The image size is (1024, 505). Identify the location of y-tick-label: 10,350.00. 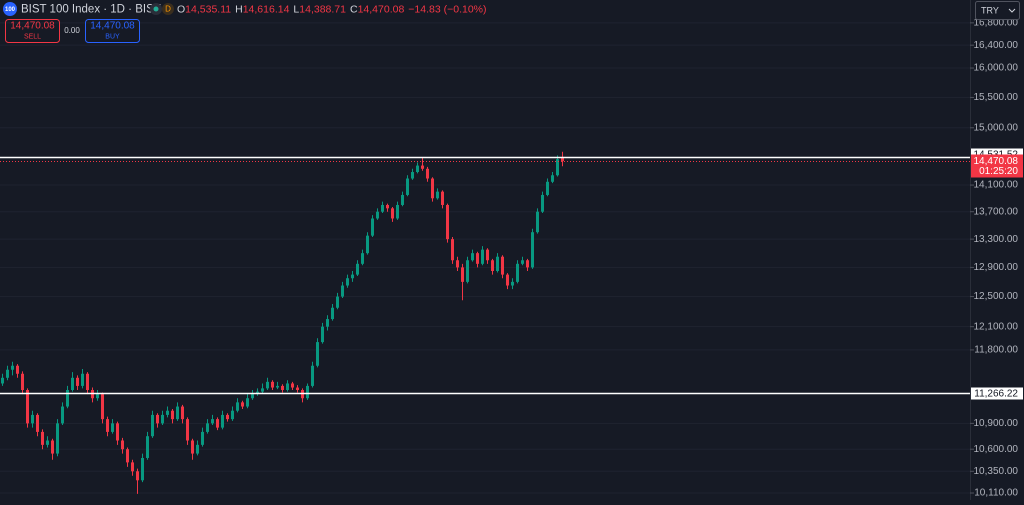
(996, 471).